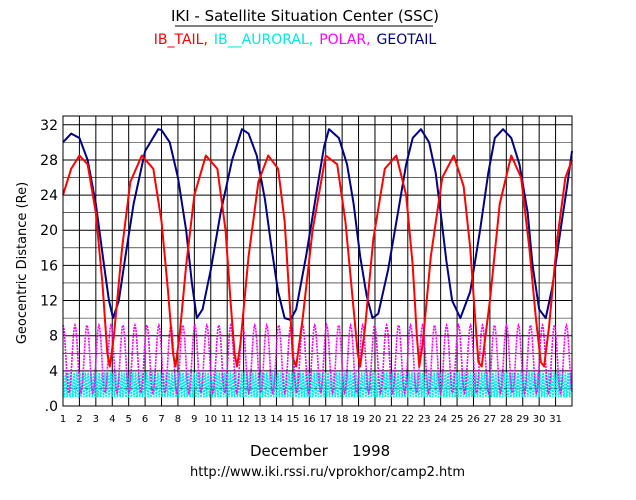 This screenshot has width=636, height=500. I want to click on x-tick-label: 30, so click(539, 419).